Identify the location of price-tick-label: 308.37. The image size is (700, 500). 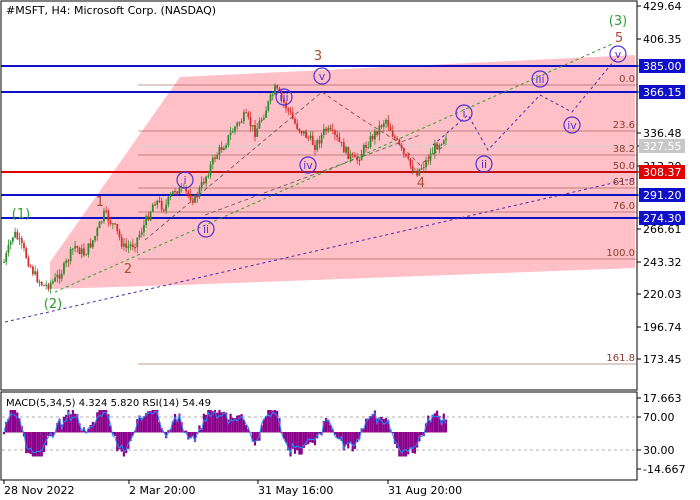
(662, 172).